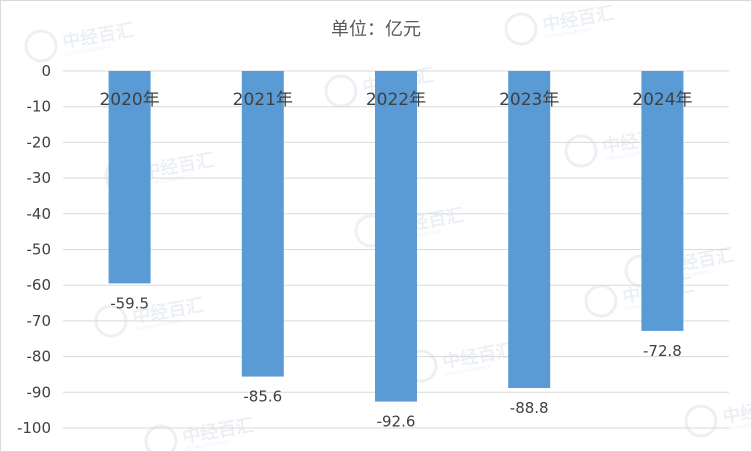 This screenshot has width=752, height=452. What do you see at coordinates (39, 321) in the screenshot?
I see `y-tick-label: -70` at bounding box center [39, 321].